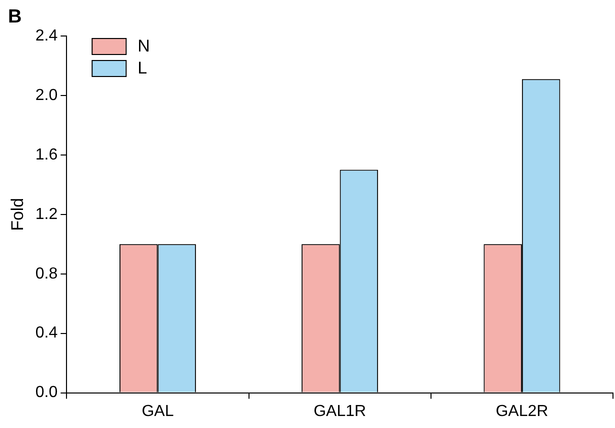  Describe the element at coordinates (46, 155) in the screenshot. I see `y-tick-label: 1.6` at that location.